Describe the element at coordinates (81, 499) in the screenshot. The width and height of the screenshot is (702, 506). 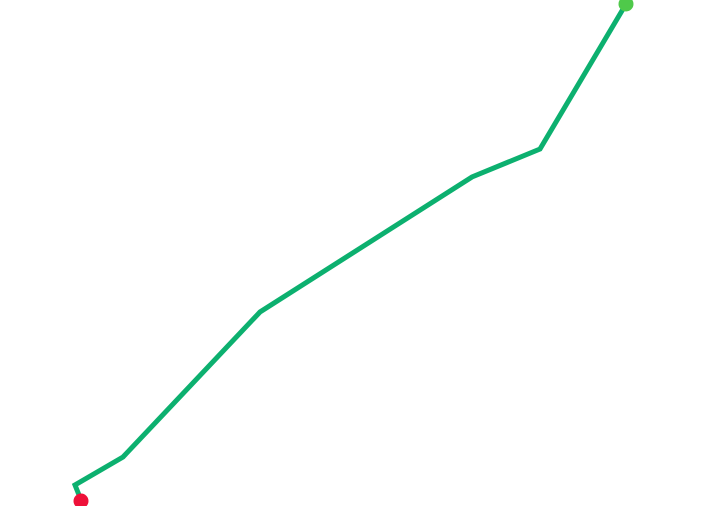
I see `route-start-point` at that location.